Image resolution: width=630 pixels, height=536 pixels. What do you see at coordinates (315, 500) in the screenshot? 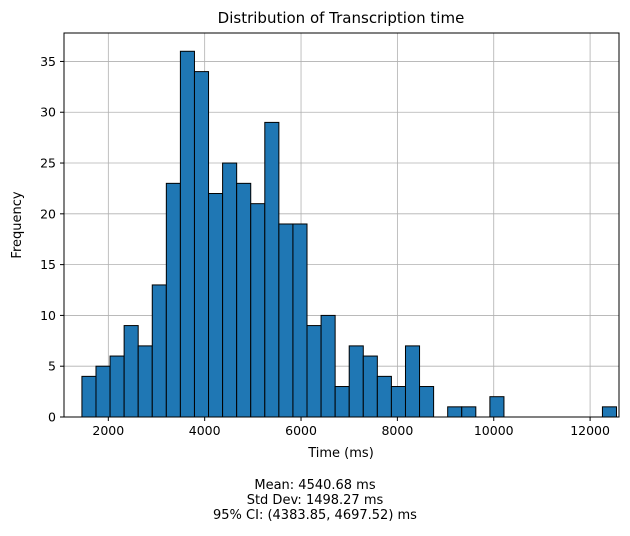
I see `stats-std-dev: Std Dev: 1498.27 ms` at bounding box center [315, 500].